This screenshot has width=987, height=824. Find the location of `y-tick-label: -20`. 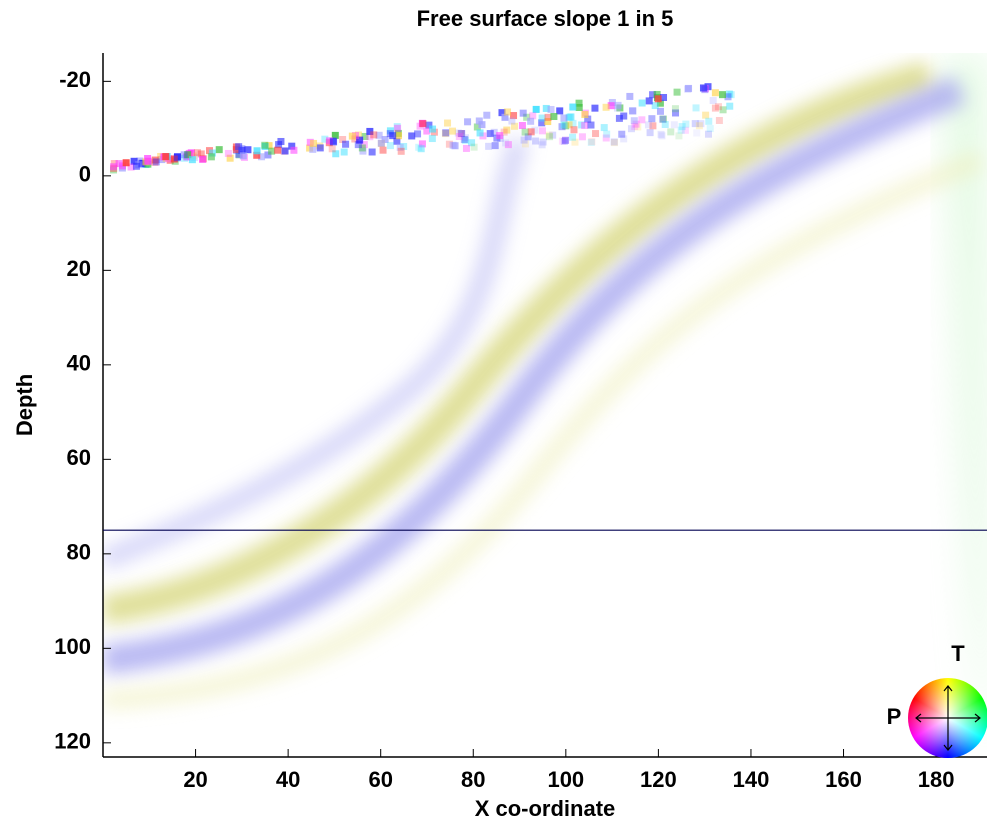

y-tick-label: -20 is located at coordinates (75, 79).